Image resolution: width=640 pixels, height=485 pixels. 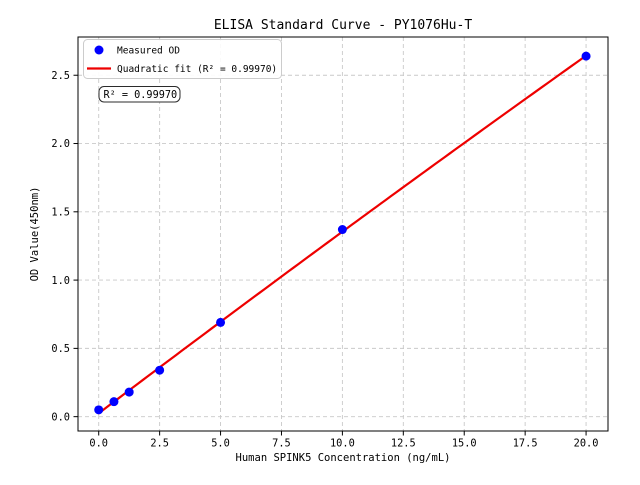 I want to click on r2-annotation: R² = 0.99970, so click(x=139, y=94).